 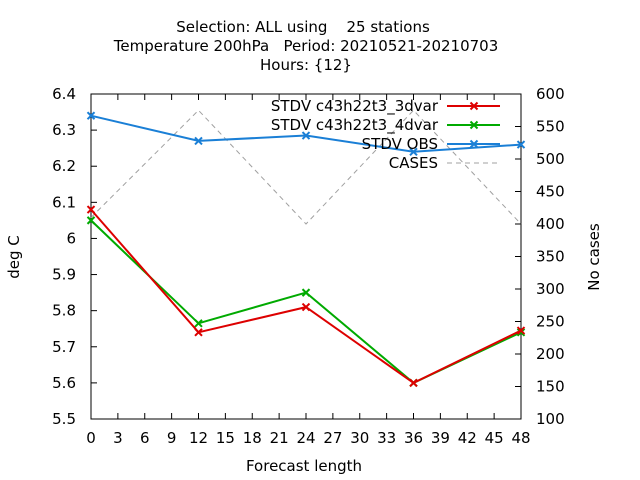 I want to click on legend-label: STDV c43h22t3_3dvar, so click(x=355, y=106).